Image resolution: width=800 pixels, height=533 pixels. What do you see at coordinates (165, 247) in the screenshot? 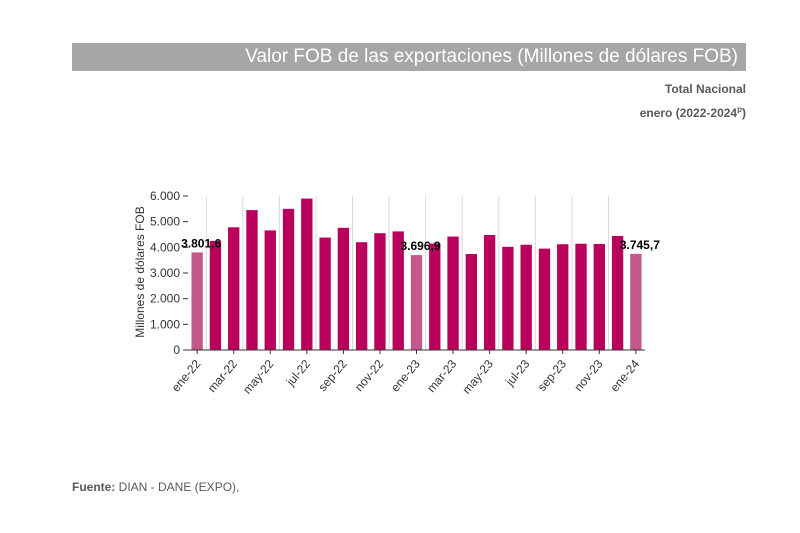
I see `y-tick-label: 4.000` at bounding box center [165, 247].